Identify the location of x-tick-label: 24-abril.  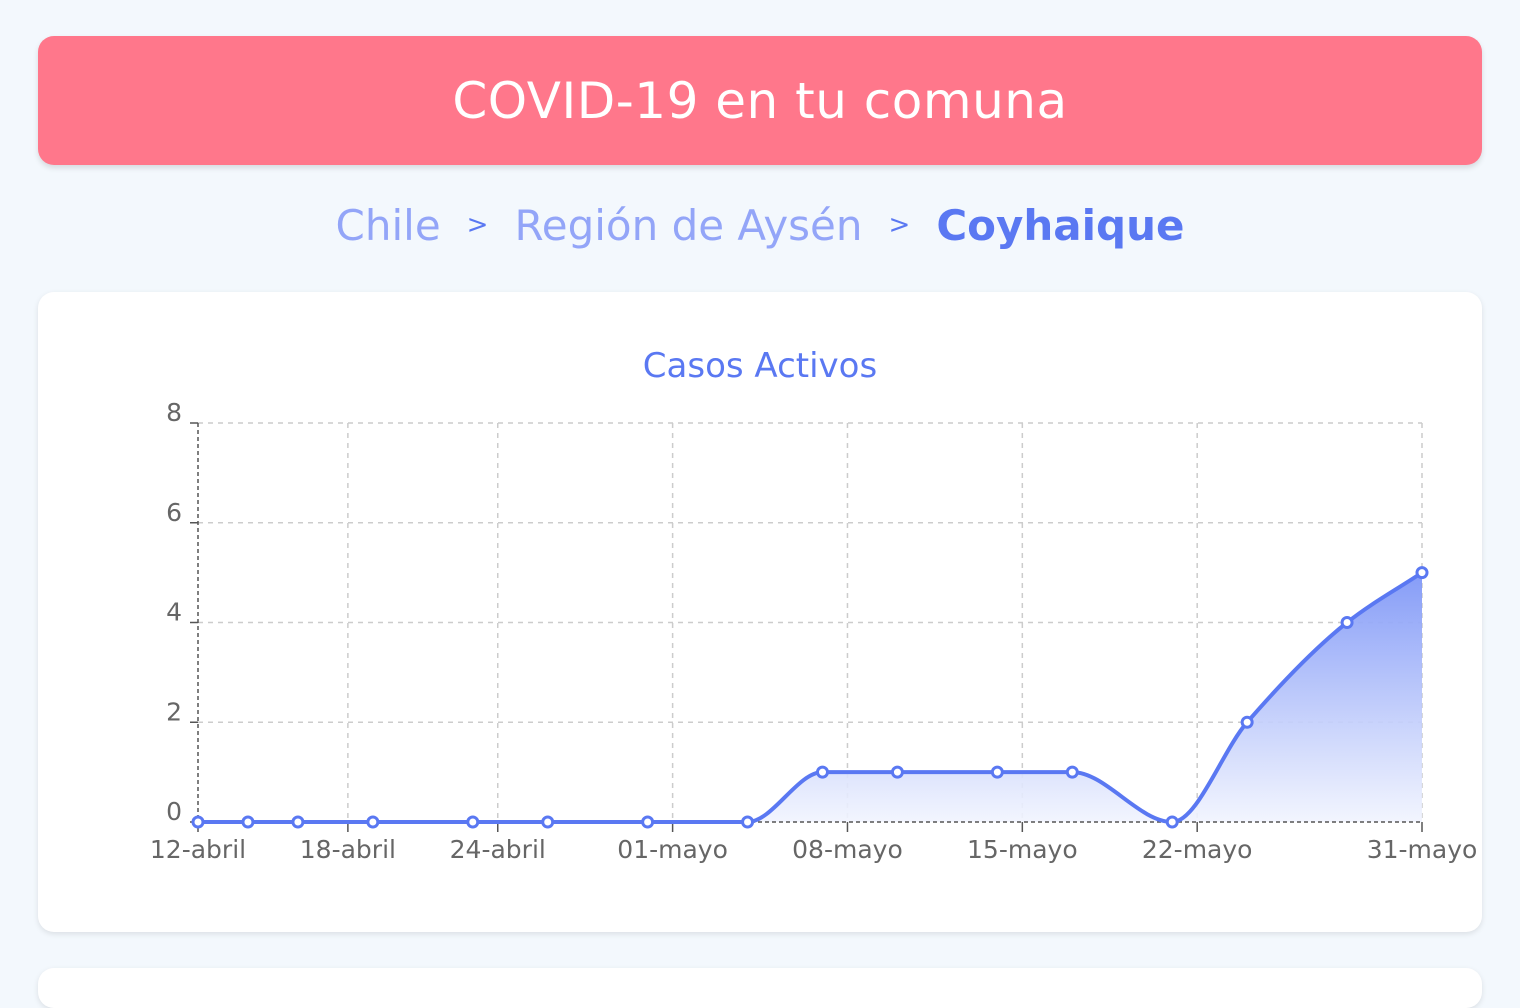
(498, 849).